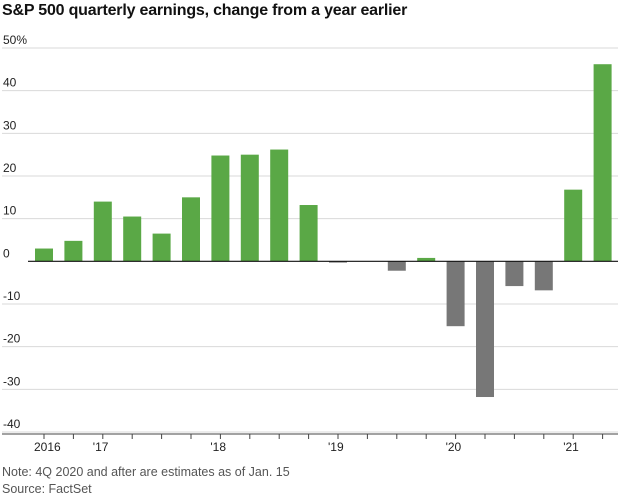  I want to click on y-tick-label: 50%, so click(15, 40).